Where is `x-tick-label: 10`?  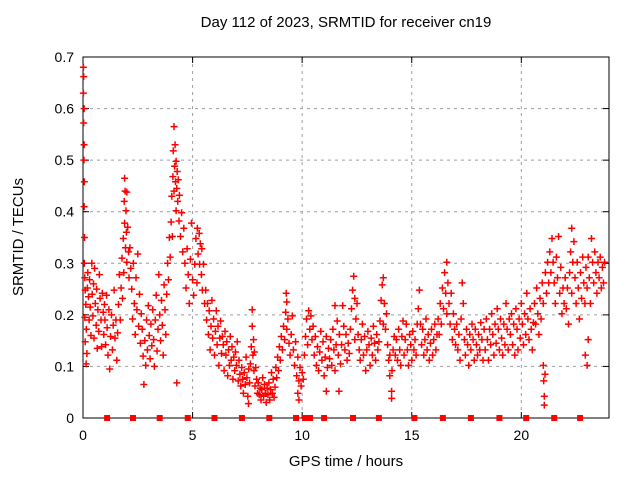
x-tick-label: 10 is located at coordinates (302, 435).